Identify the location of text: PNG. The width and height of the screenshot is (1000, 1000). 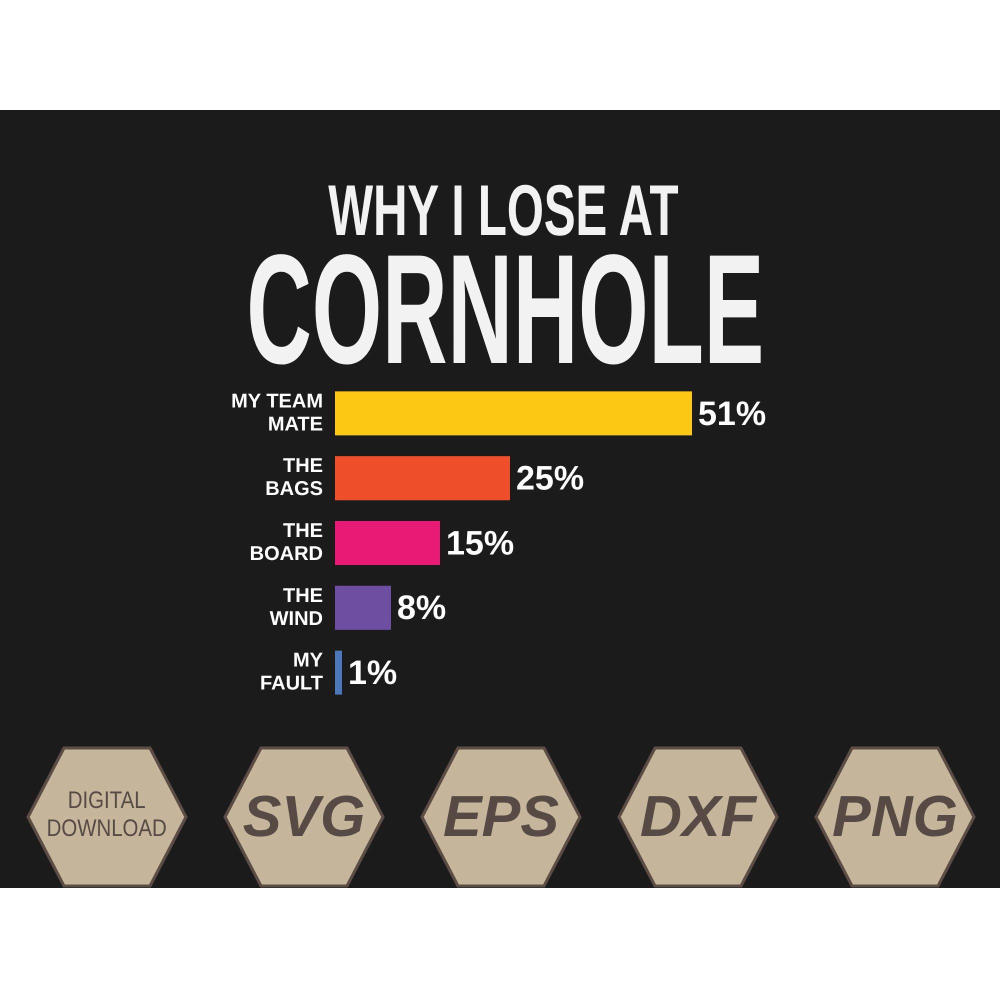
(895, 816).